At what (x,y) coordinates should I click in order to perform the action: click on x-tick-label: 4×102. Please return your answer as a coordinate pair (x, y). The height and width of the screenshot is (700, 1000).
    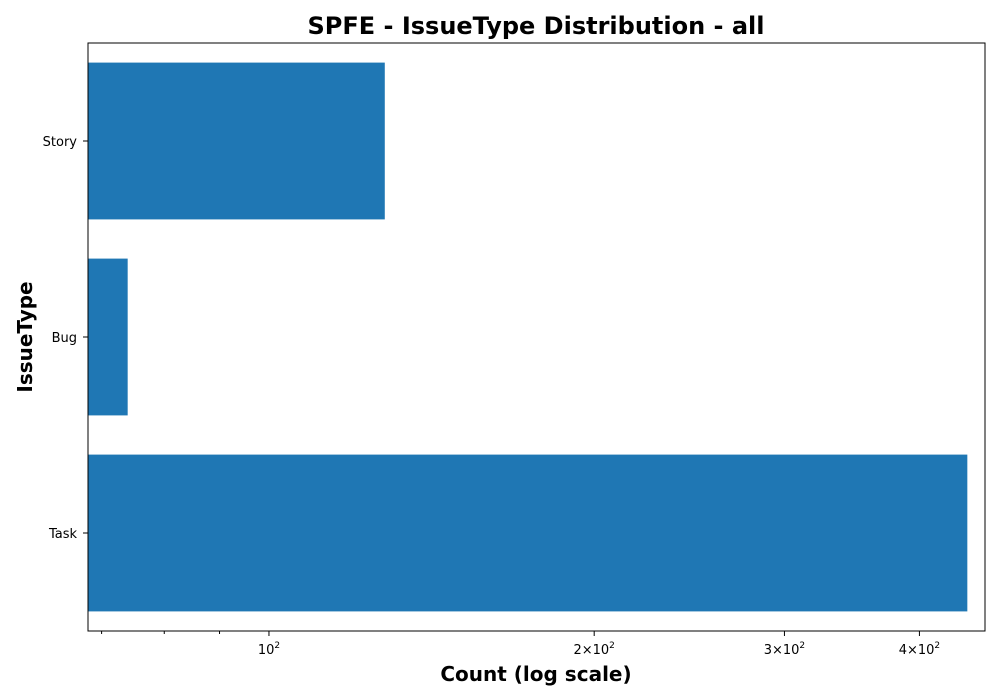
    Looking at the image, I should click on (919, 649).